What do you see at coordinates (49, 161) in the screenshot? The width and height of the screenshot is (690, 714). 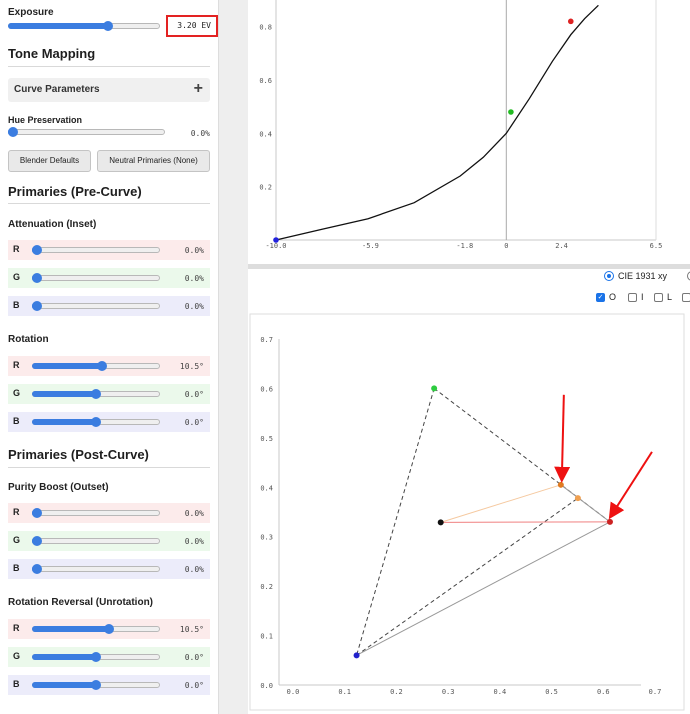 I see `blender-defaults-button: Blender Defaults` at bounding box center [49, 161].